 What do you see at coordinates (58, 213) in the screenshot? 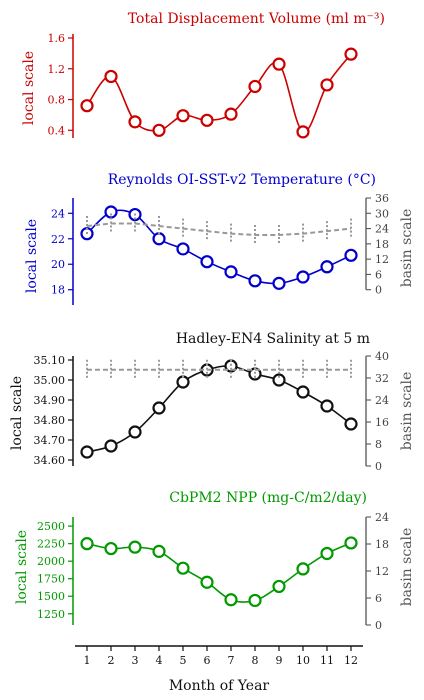
I see `y-tick-label: 24` at bounding box center [58, 213].